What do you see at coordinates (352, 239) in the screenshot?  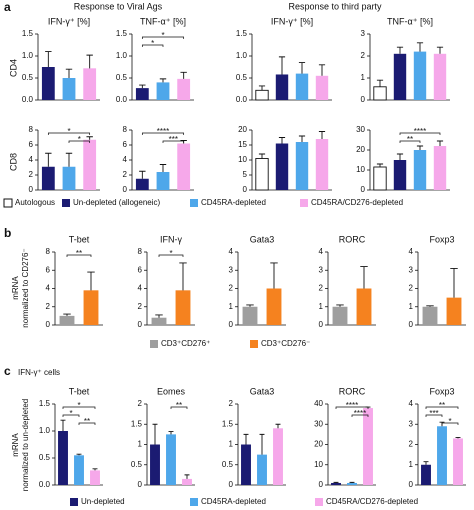 I see `chart-title: RORC` at bounding box center [352, 239].